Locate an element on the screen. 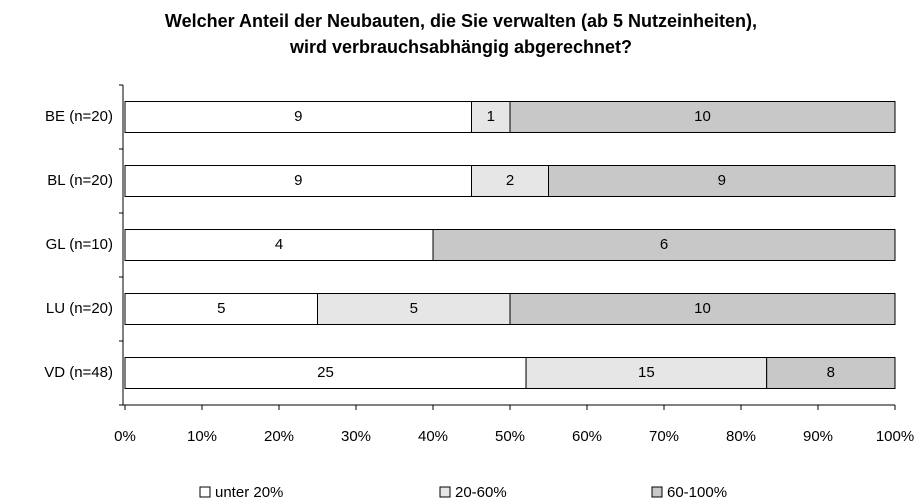 The image size is (922, 501). x-tick-label: 20% is located at coordinates (279, 436).